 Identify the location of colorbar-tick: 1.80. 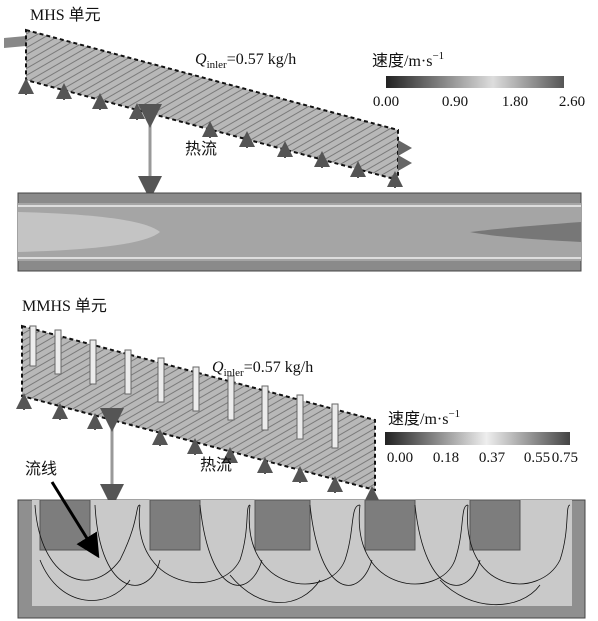
(515, 102).